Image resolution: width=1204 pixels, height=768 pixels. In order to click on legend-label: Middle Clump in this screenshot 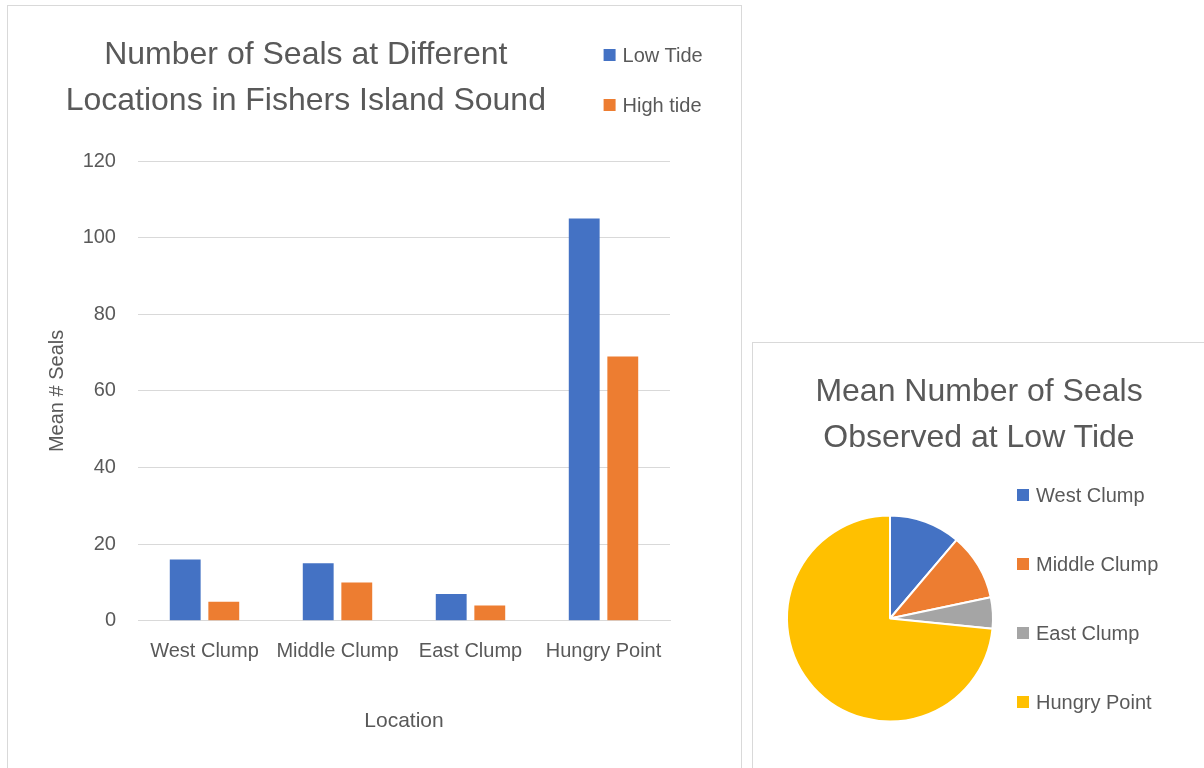, I will do `click(1097, 563)`.